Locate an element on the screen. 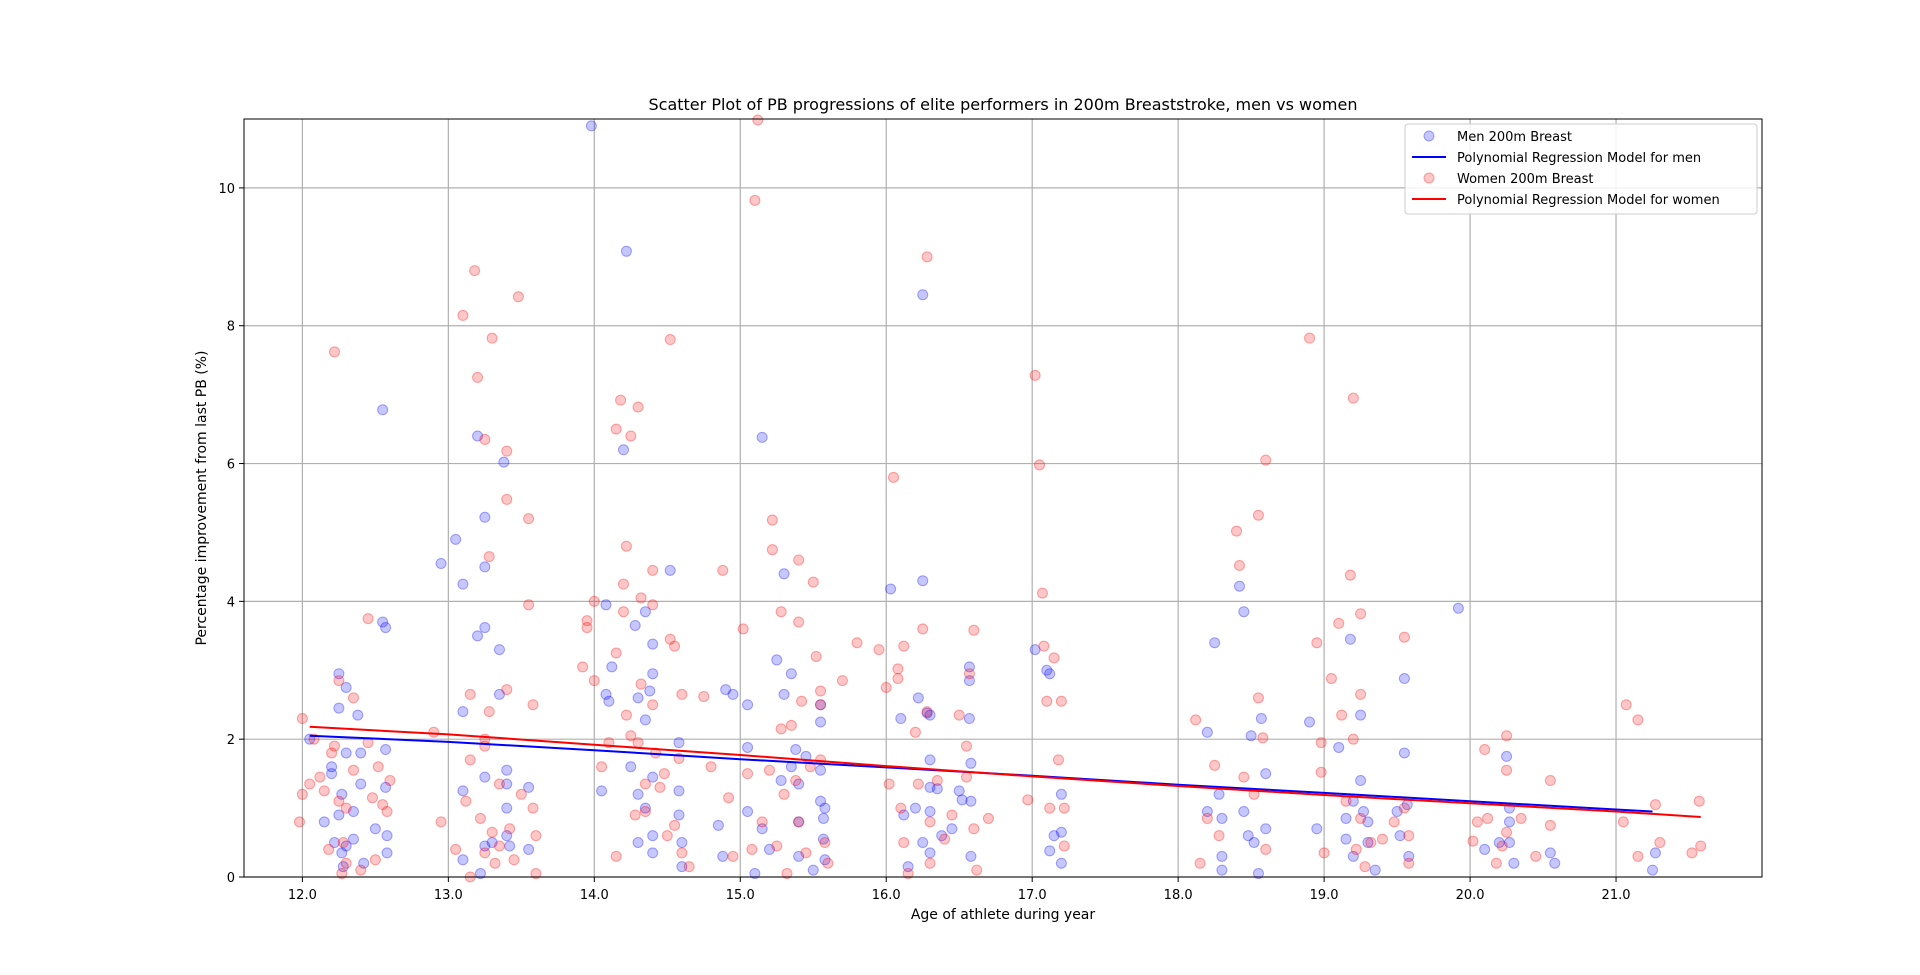  y-axis-ticks: 0 2 4 6 8 10 is located at coordinates (231, 534).